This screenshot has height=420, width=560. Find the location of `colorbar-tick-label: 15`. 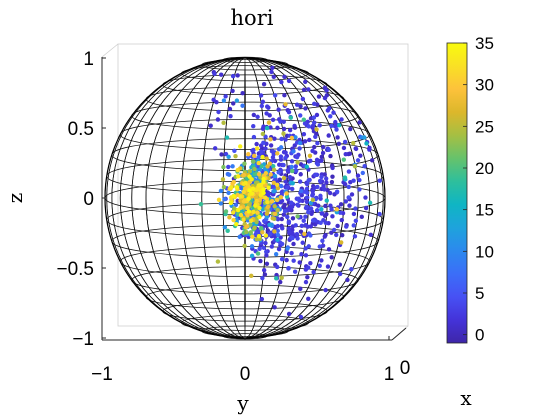

colorbar-tick-label: 15 is located at coordinates (484, 210).